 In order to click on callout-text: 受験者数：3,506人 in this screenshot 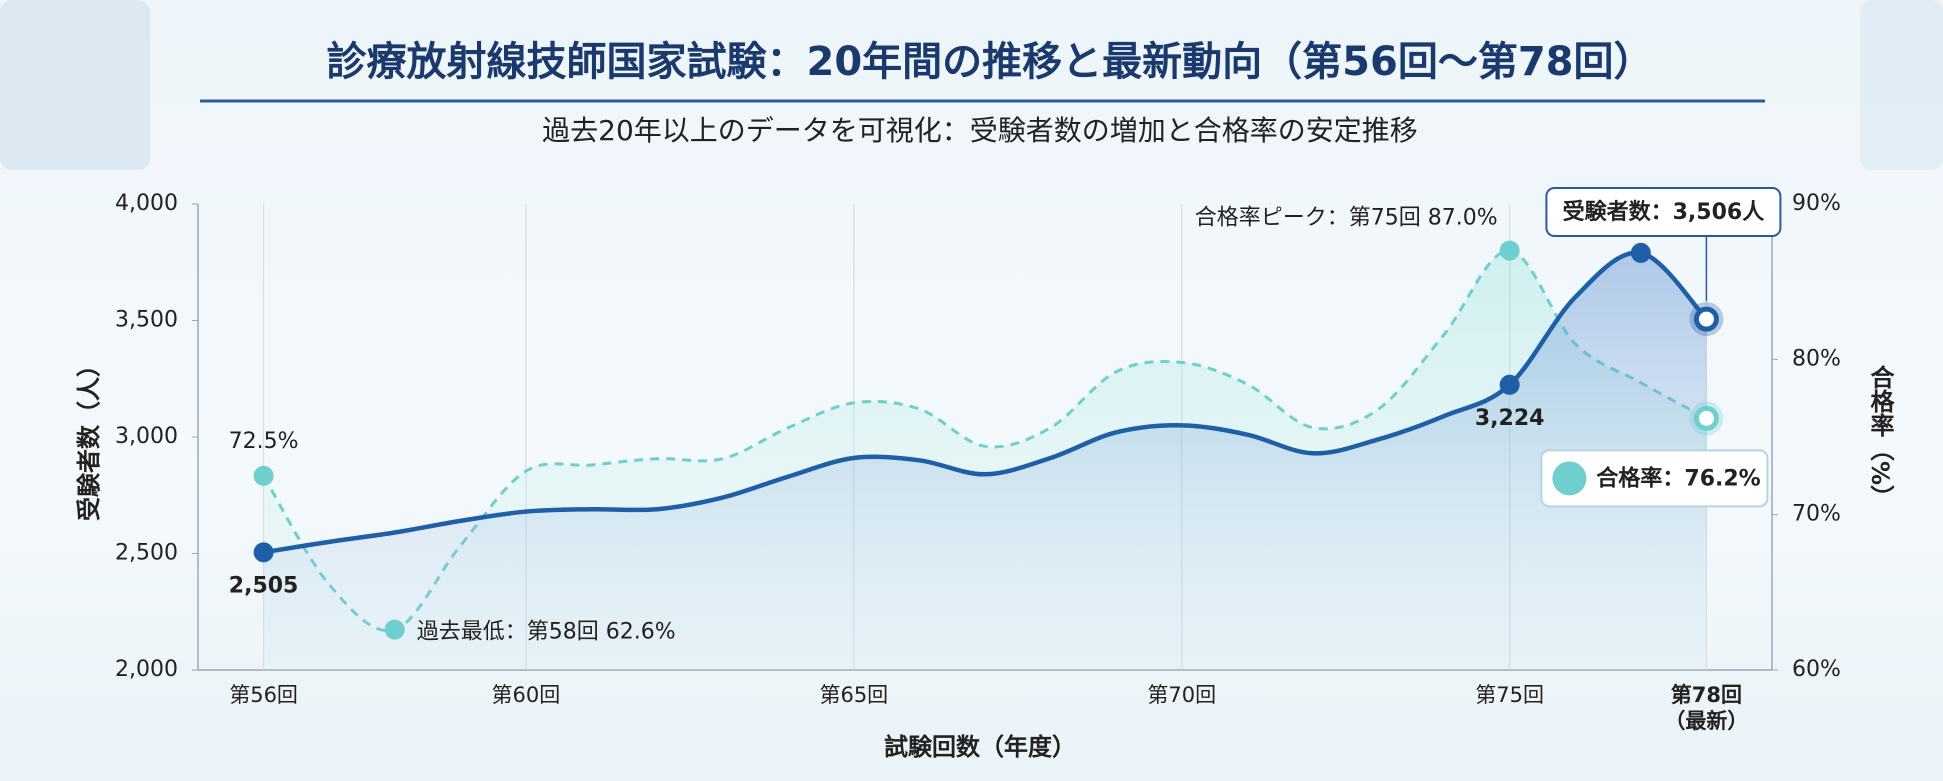, I will do `click(1664, 212)`.